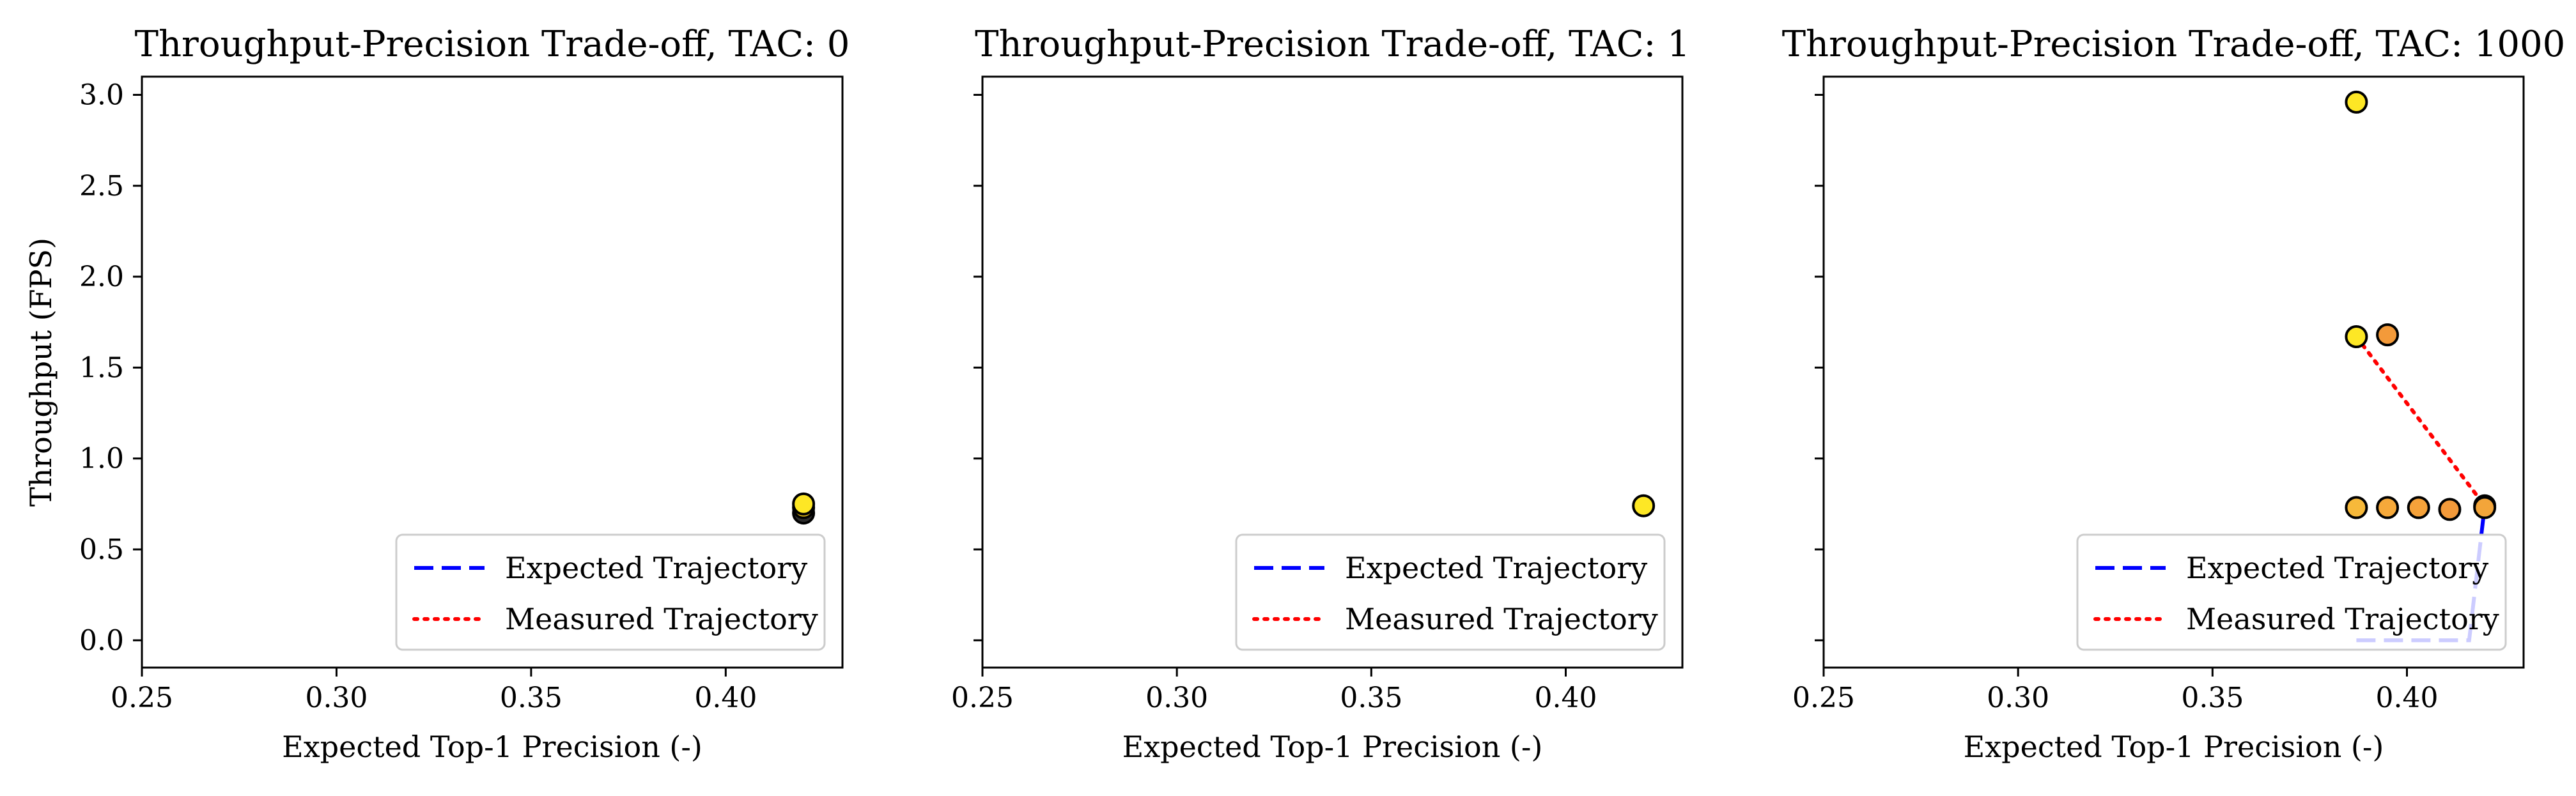 The image size is (2576, 796). What do you see at coordinates (101, 549) in the screenshot?
I see `y-tick-label: 0.5` at bounding box center [101, 549].